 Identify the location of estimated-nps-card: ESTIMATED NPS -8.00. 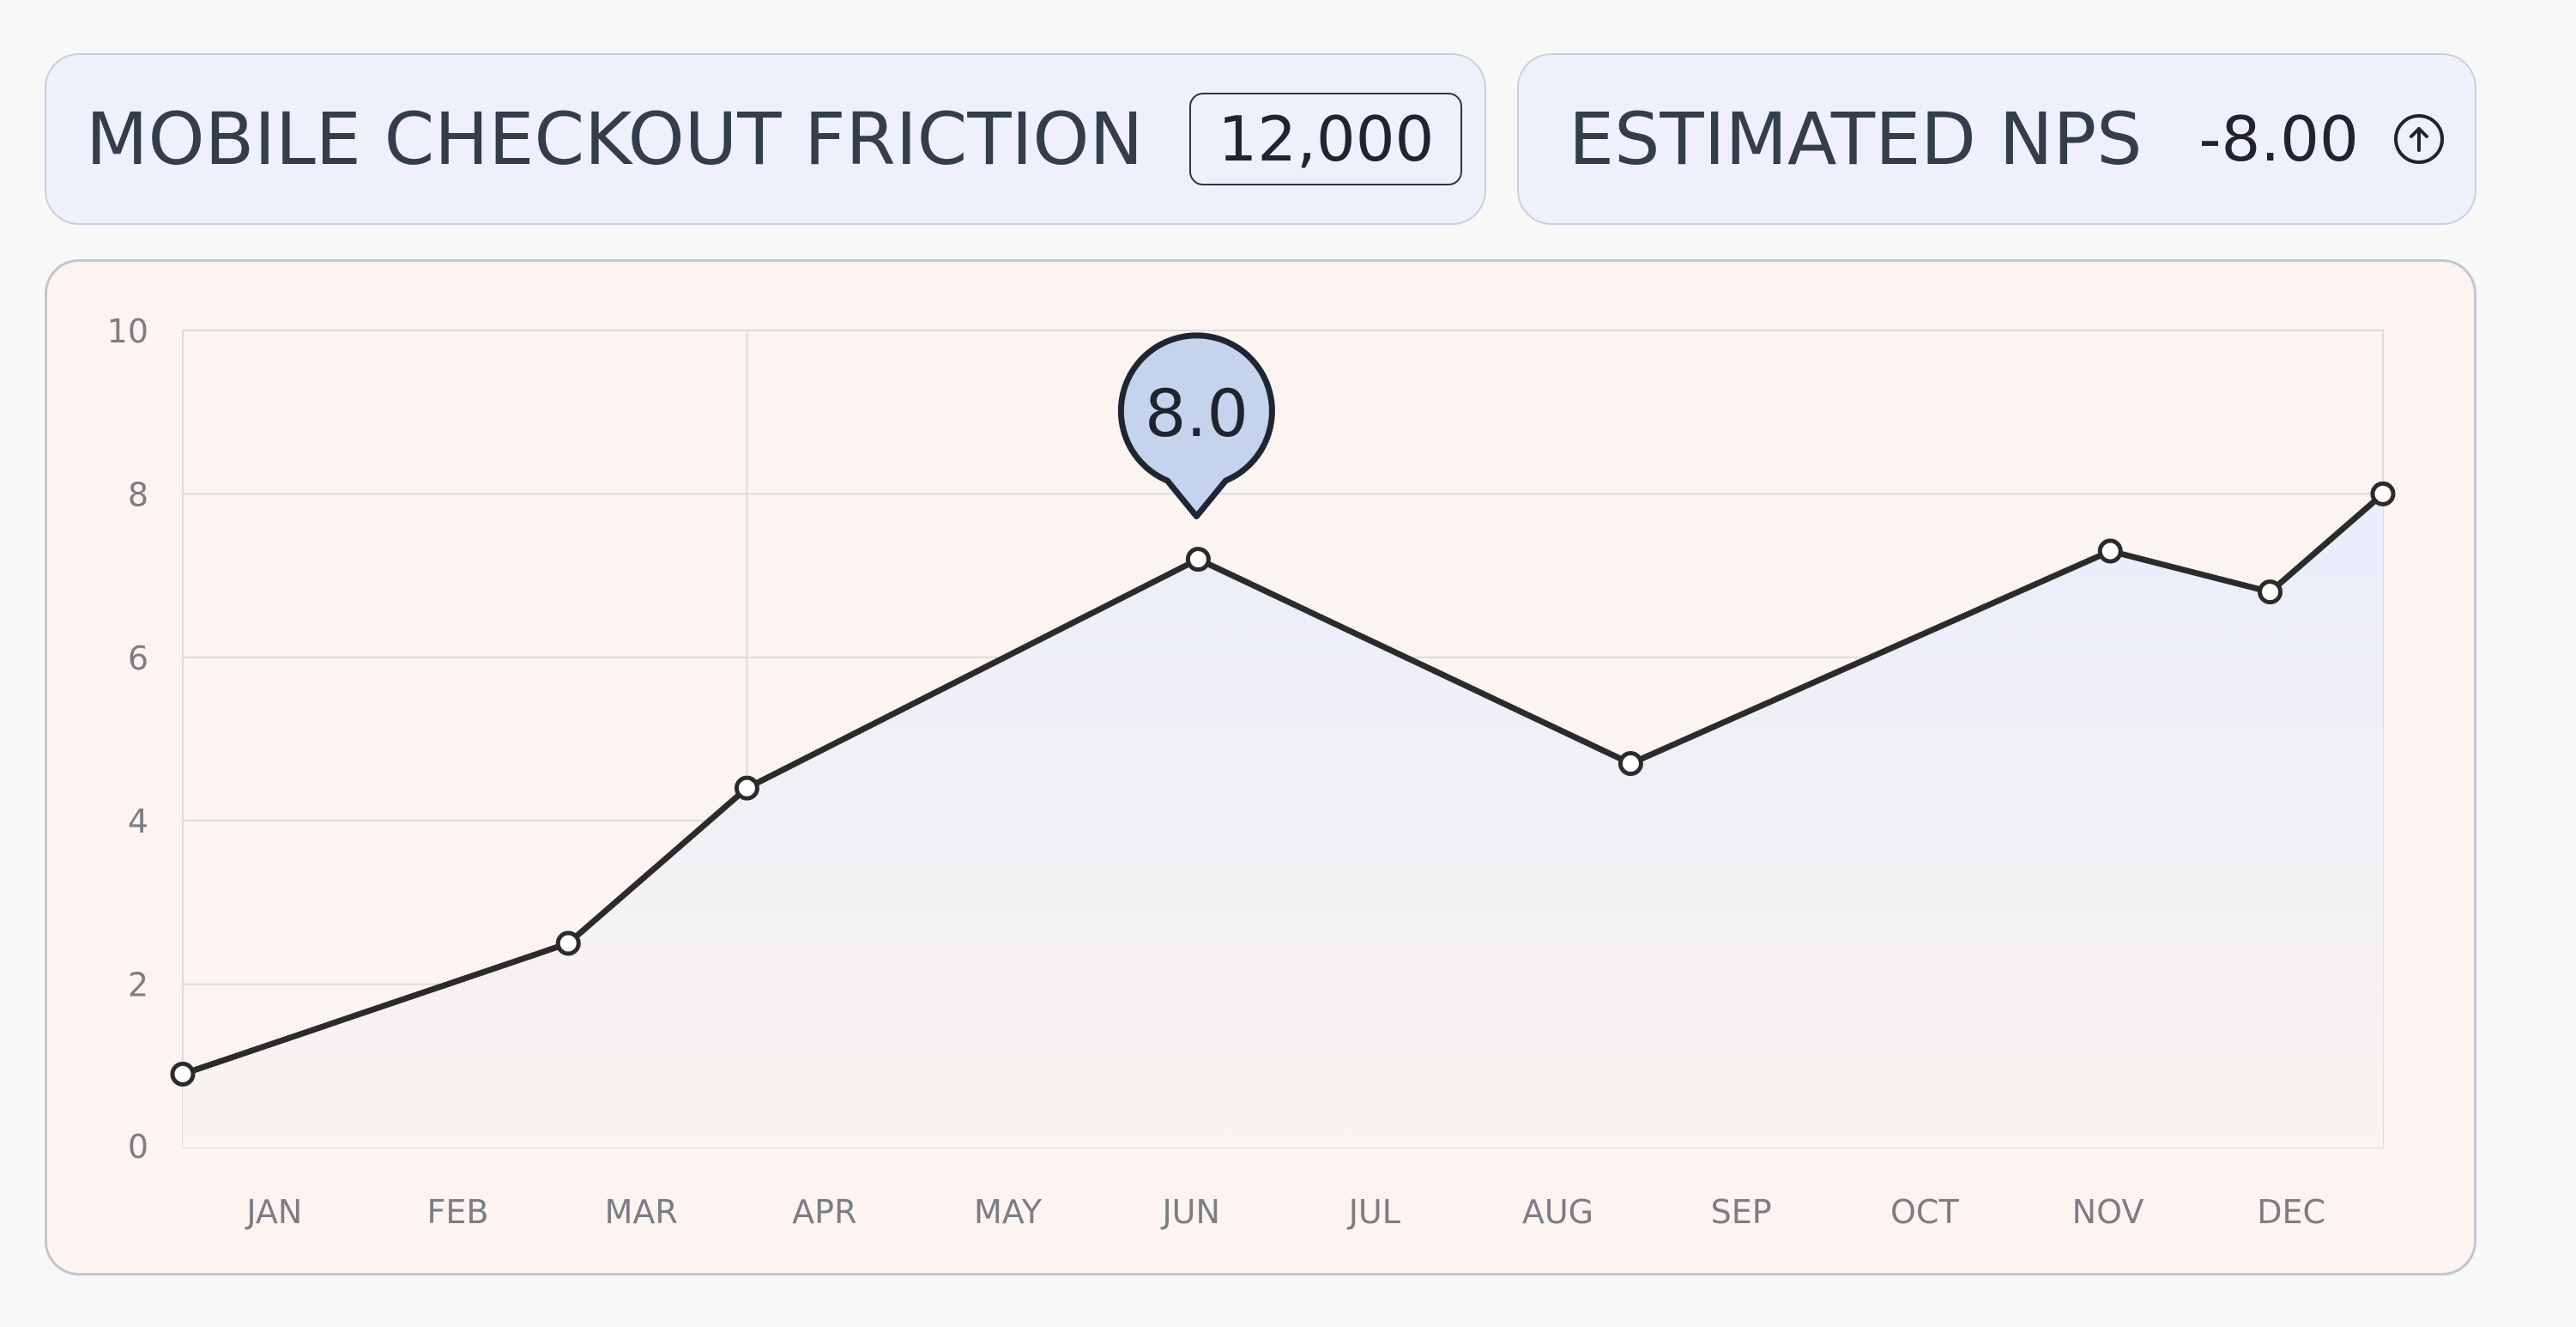
(1997, 139).